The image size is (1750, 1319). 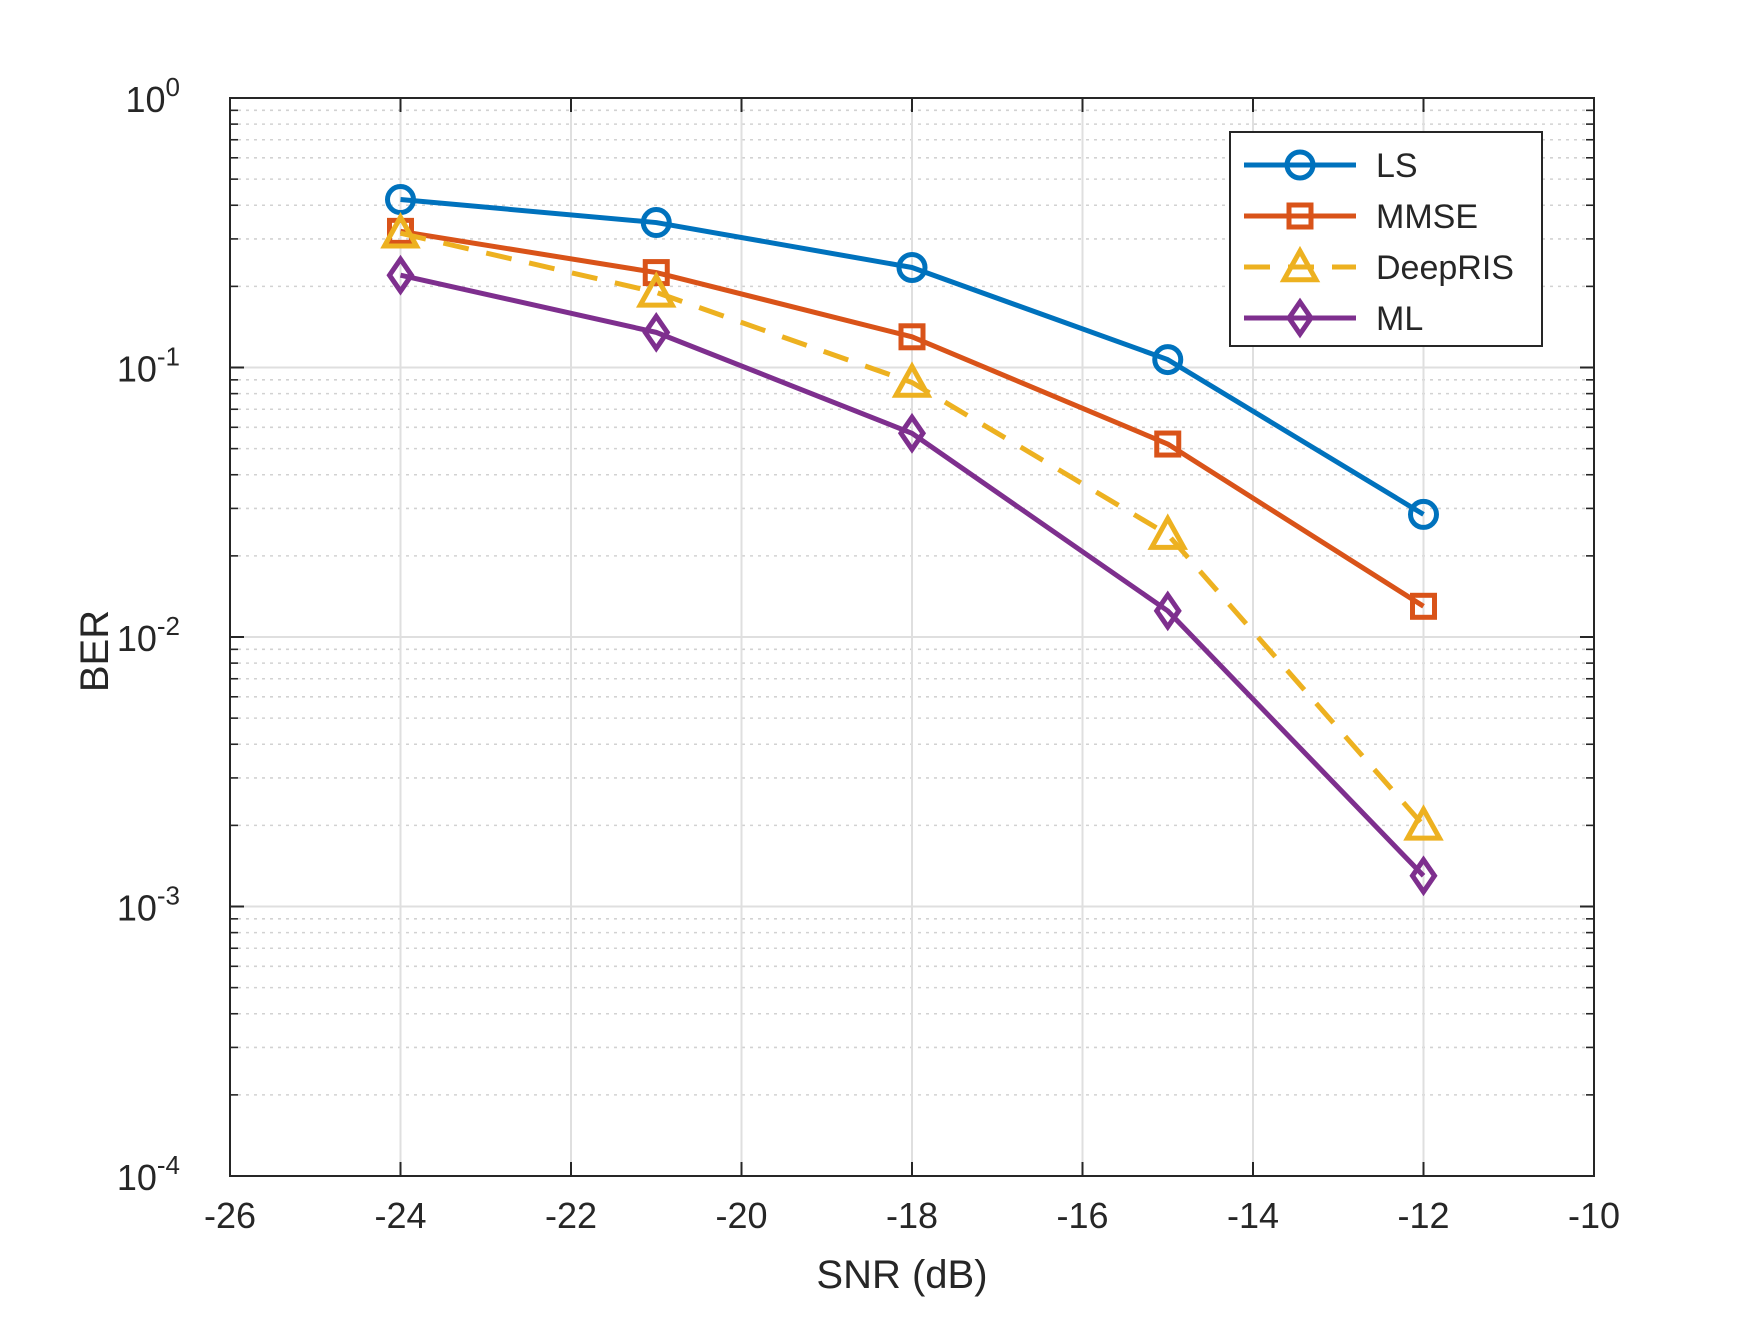 I want to click on y-tick-label: 10⁰, so click(x=152, y=96).